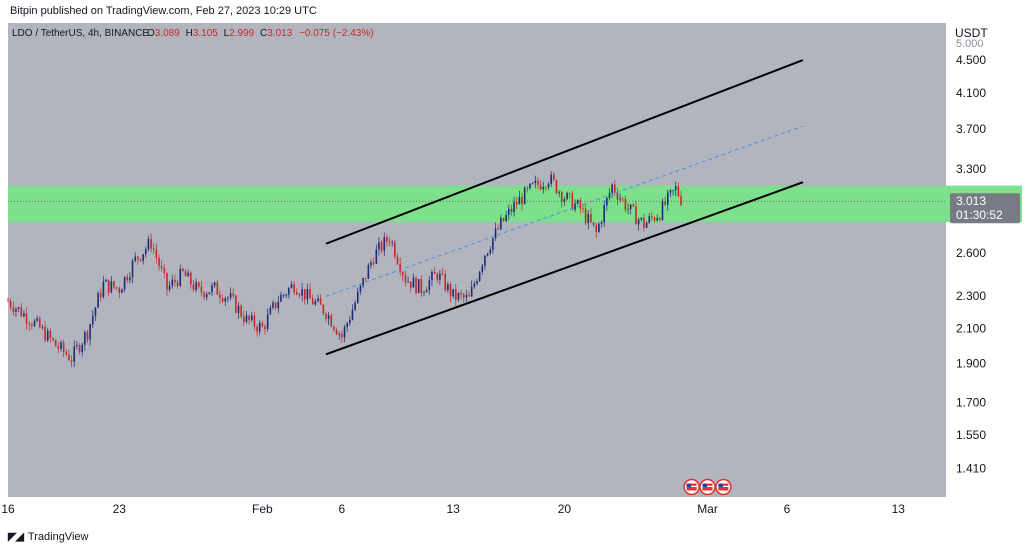 The image size is (1024, 550). I want to click on time-axis-background, so click(512, 510).